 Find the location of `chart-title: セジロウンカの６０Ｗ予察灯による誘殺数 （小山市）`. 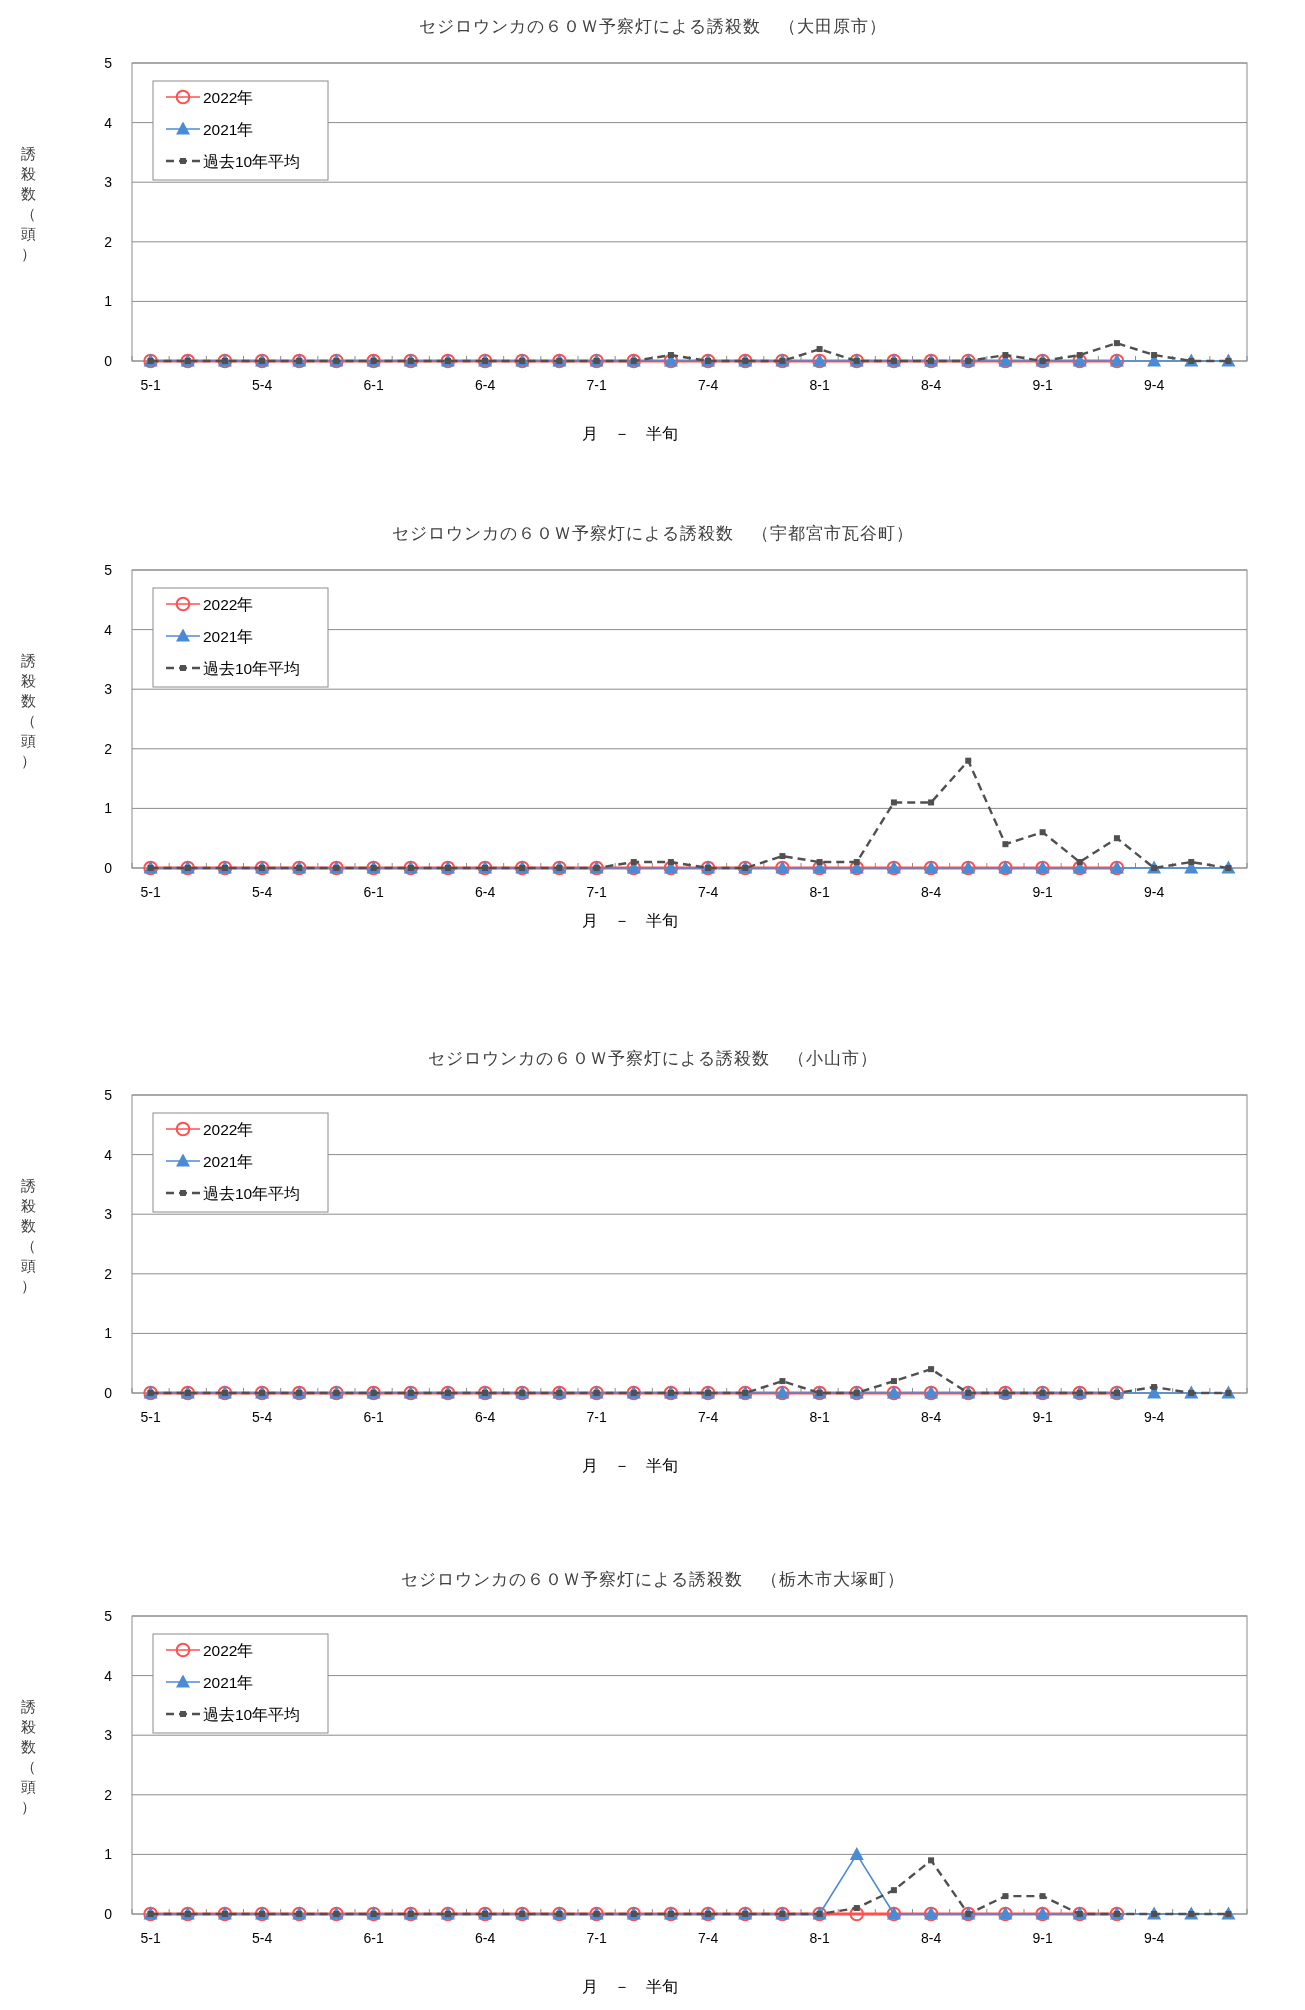

chart-title: セジロウンカの６０Ｗ予察灯による誘殺数 （小山市） is located at coordinates (652, 1058).